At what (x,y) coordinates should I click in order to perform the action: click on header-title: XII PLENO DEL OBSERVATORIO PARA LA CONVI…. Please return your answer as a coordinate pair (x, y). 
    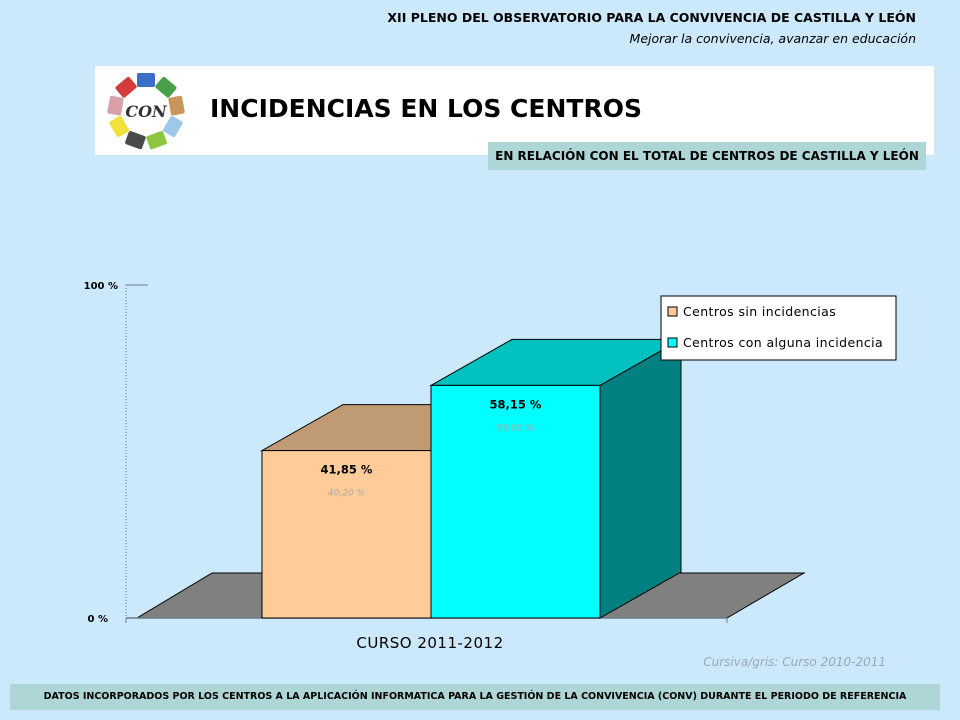
    Looking at the image, I should click on (651, 17).